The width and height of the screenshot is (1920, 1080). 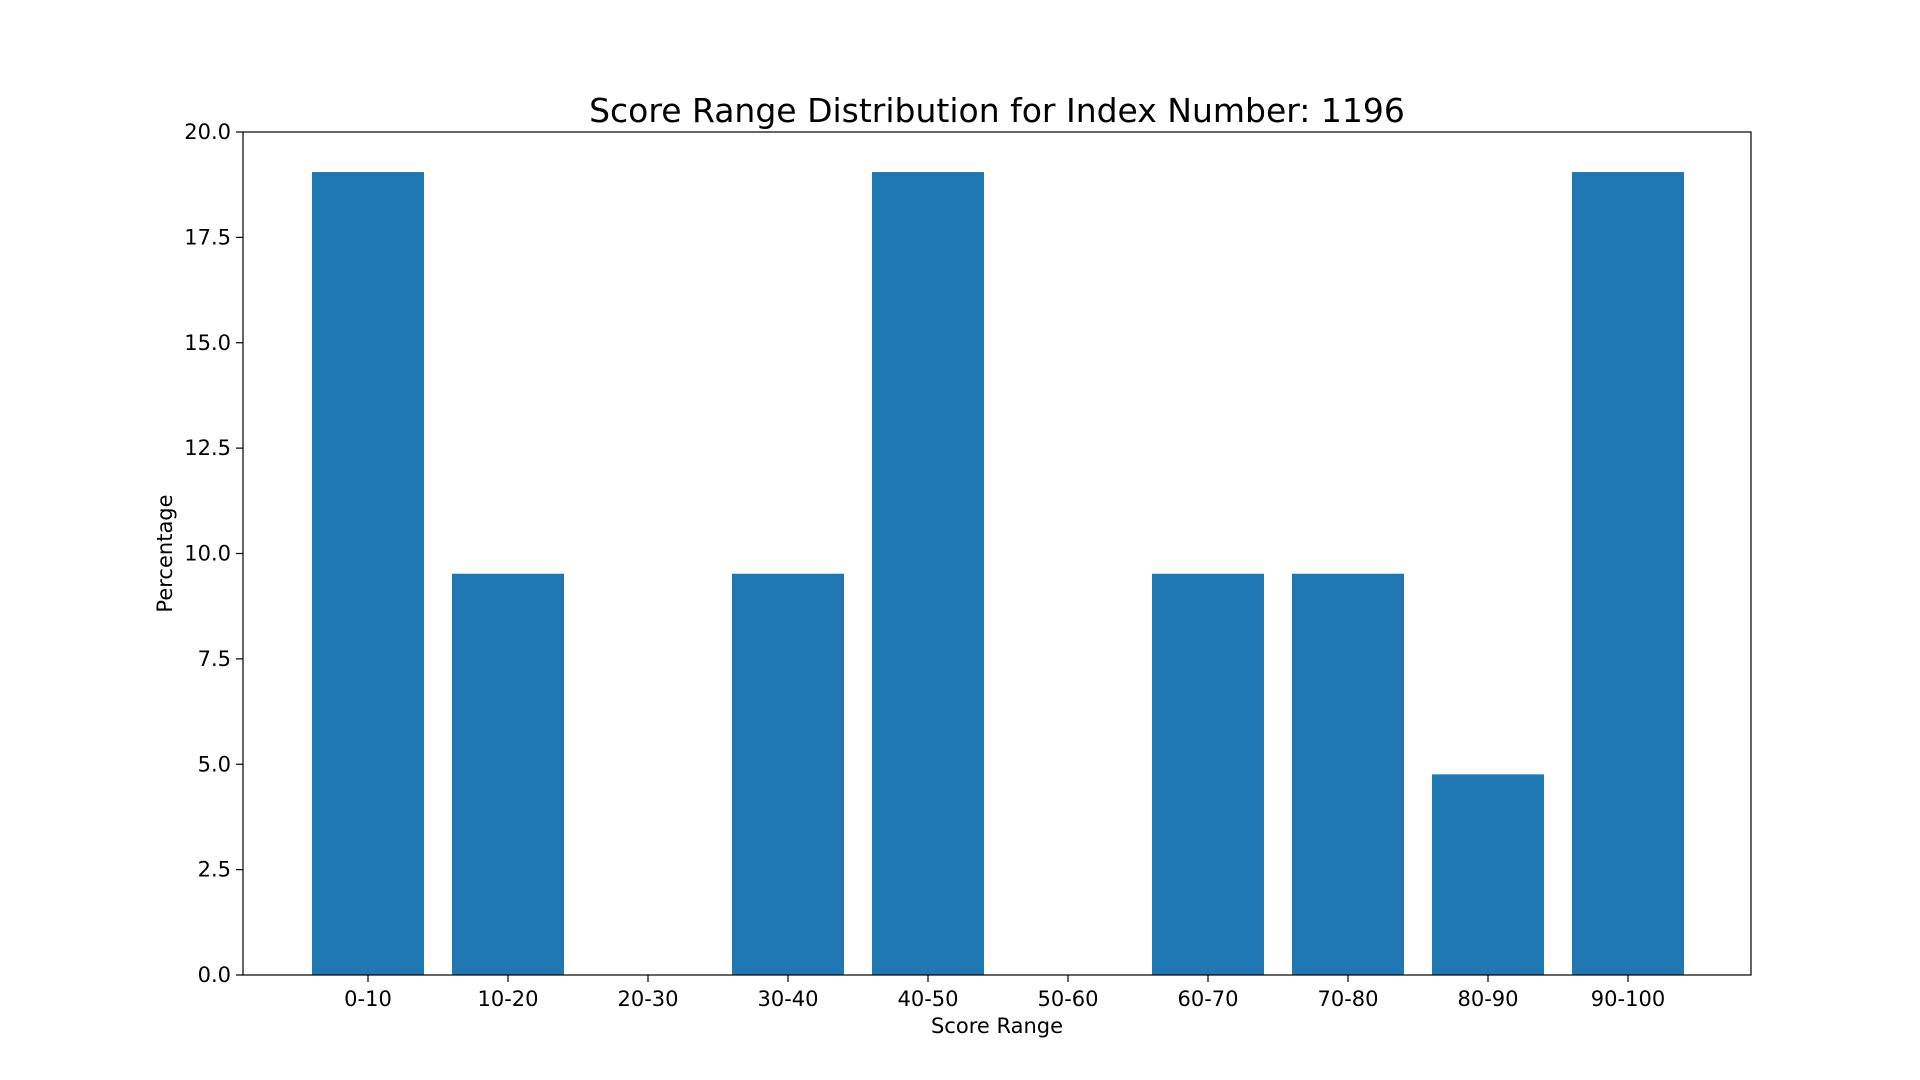 What do you see at coordinates (1067, 999) in the screenshot?
I see `x-tick-label: 50-60` at bounding box center [1067, 999].